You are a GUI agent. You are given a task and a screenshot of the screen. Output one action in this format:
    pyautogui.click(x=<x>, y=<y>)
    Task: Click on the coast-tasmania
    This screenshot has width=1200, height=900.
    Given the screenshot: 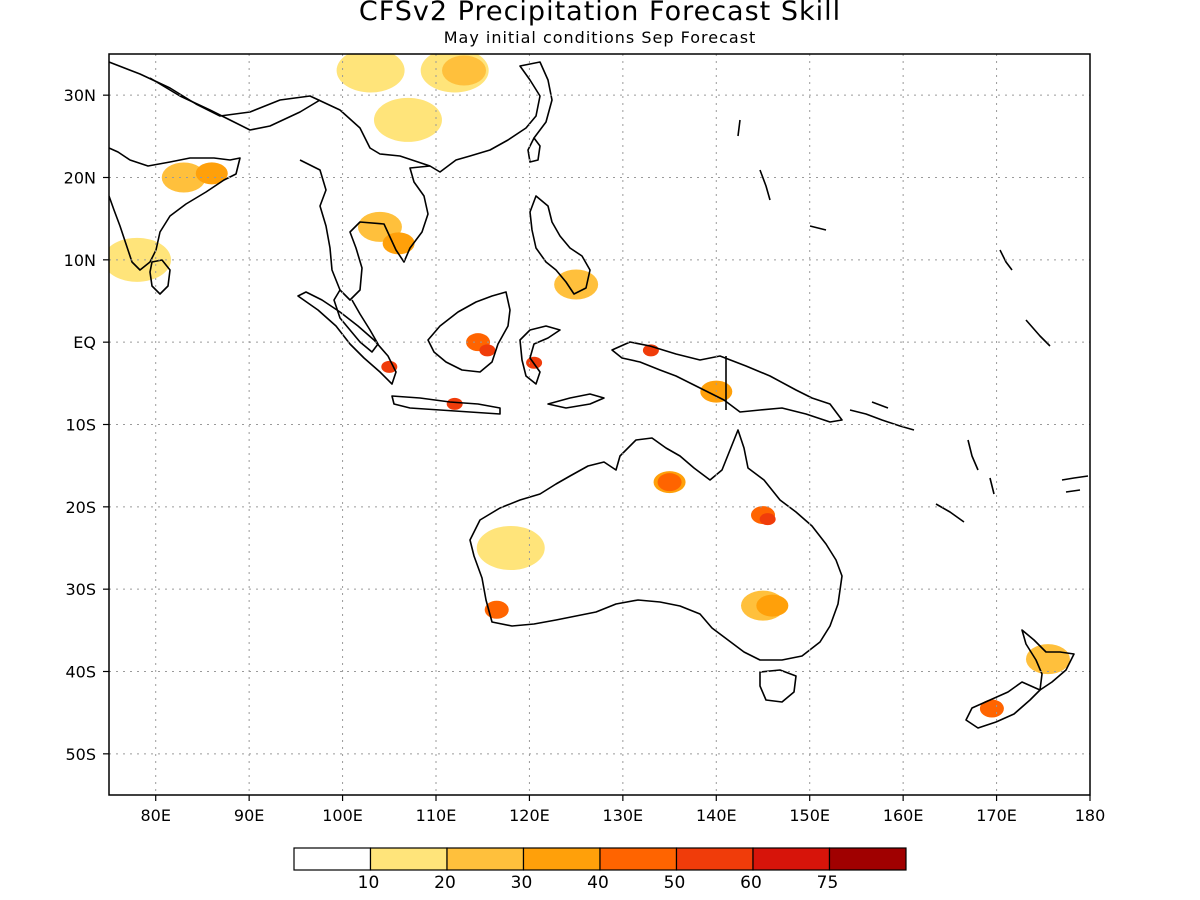 What is the action you would take?
    pyautogui.click(x=778, y=686)
    